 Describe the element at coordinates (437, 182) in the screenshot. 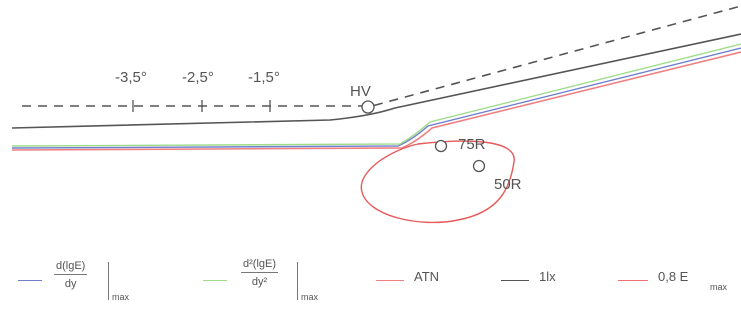

I see `emax-contour` at that location.